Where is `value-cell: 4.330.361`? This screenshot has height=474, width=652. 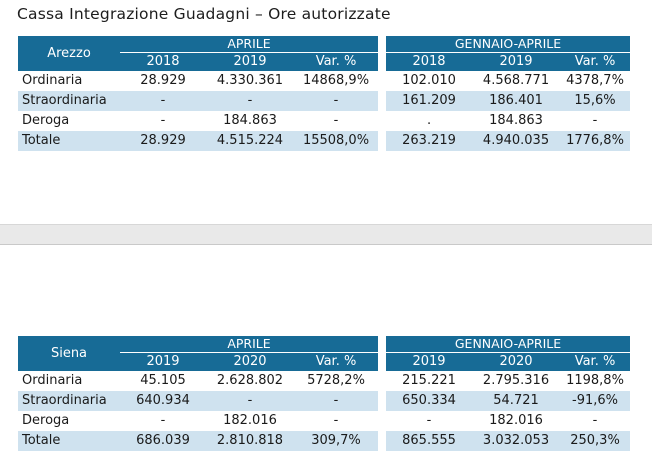
value-cell: 4.330.361 is located at coordinates (250, 81).